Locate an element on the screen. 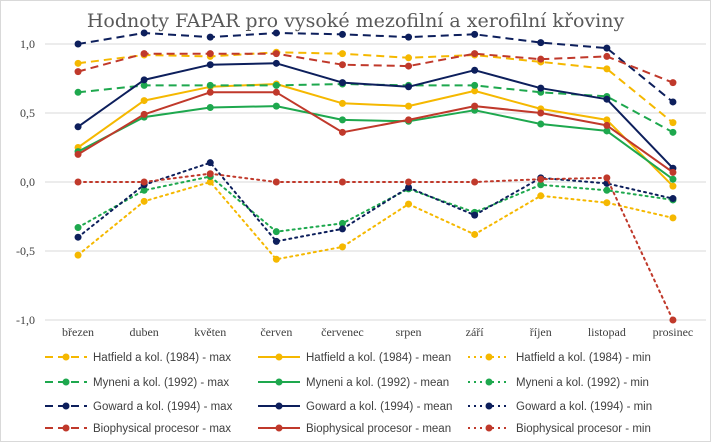 The image size is (711, 442). legend-label: Myneni a kol. (1992) - mean is located at coordinates (377, 383).